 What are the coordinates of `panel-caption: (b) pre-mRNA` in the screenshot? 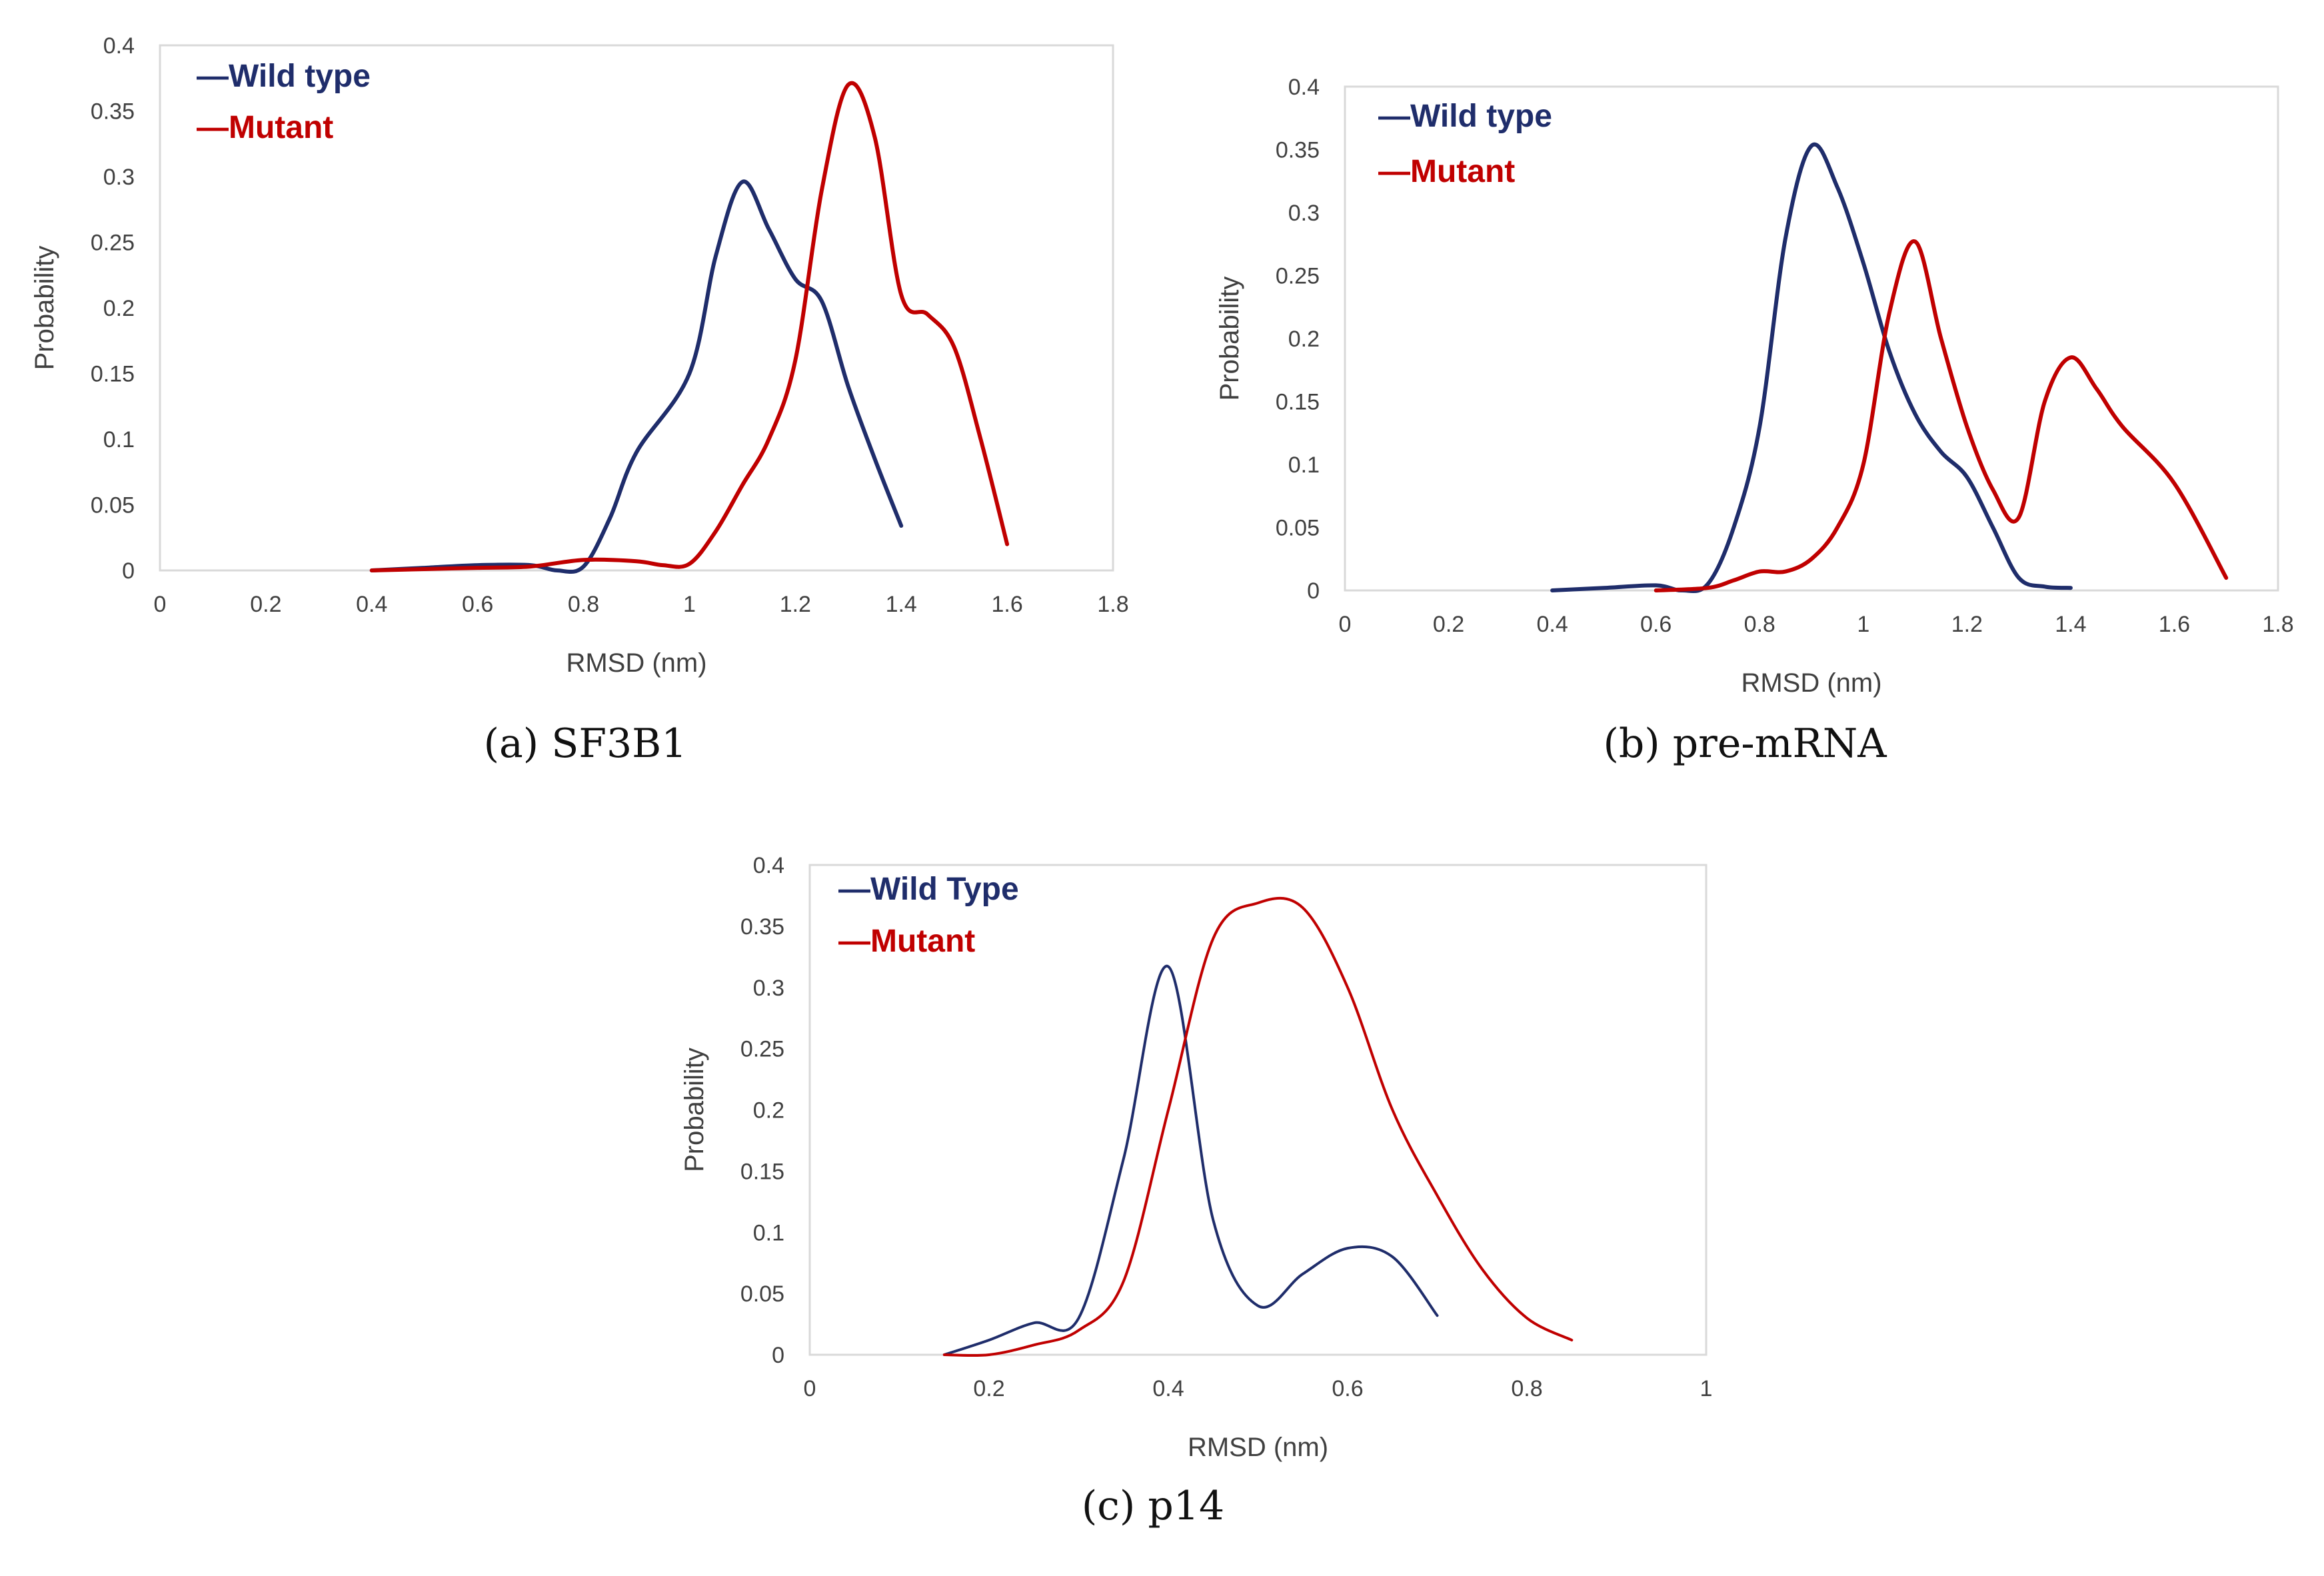 It's located at (1745, 744).